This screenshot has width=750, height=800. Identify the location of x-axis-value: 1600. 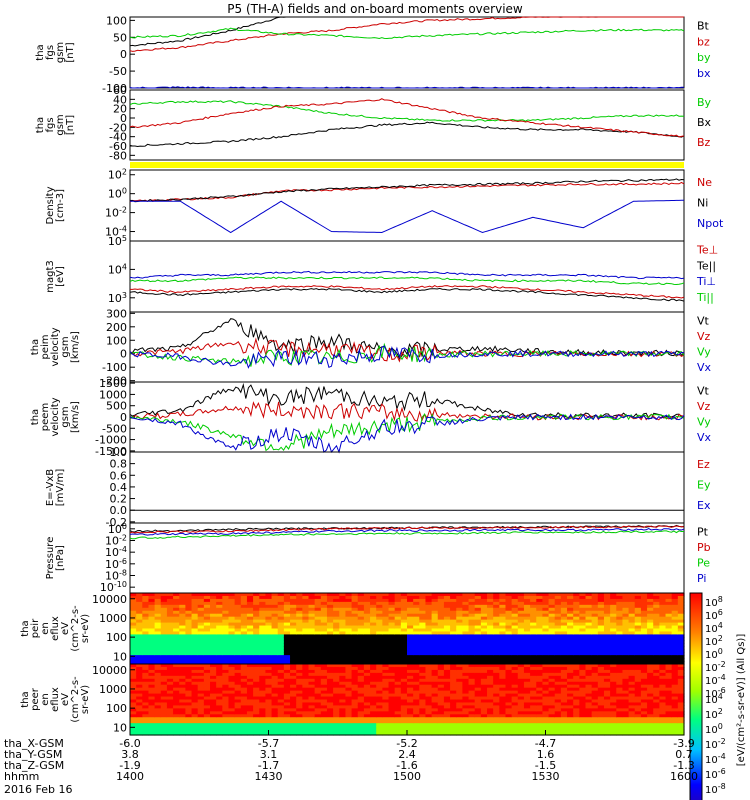
(684, 776).